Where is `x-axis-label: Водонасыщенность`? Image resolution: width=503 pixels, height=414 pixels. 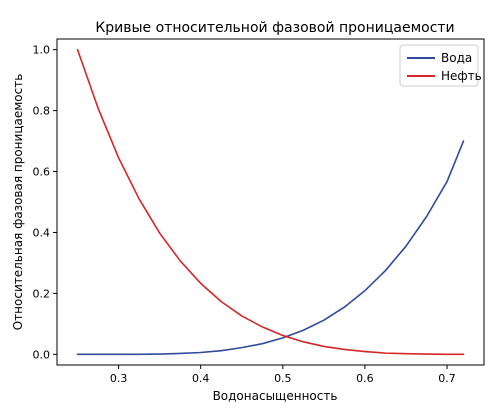
x-axis-label: Водонасыщенность is located at coordinates (275, 396).